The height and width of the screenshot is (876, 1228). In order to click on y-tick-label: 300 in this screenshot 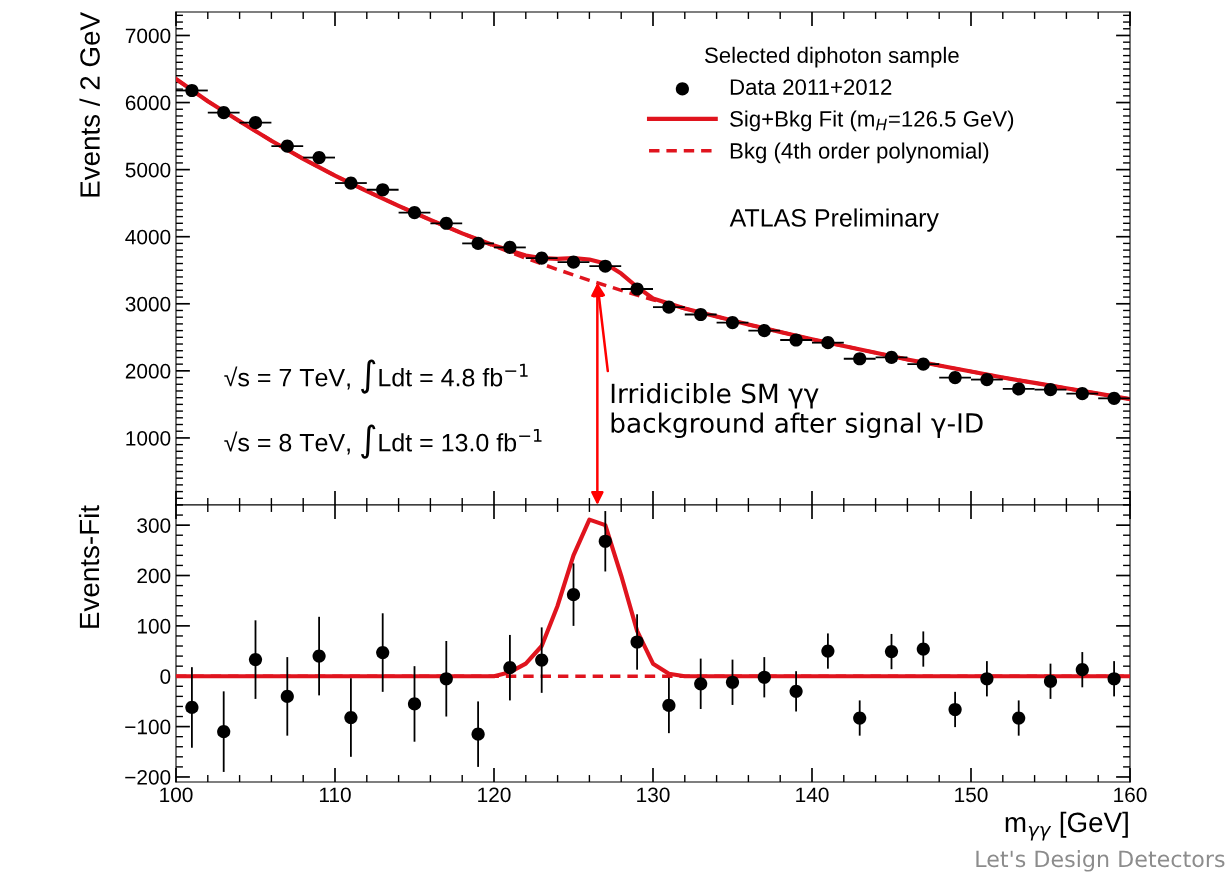, I will do `click(154, 525)`.